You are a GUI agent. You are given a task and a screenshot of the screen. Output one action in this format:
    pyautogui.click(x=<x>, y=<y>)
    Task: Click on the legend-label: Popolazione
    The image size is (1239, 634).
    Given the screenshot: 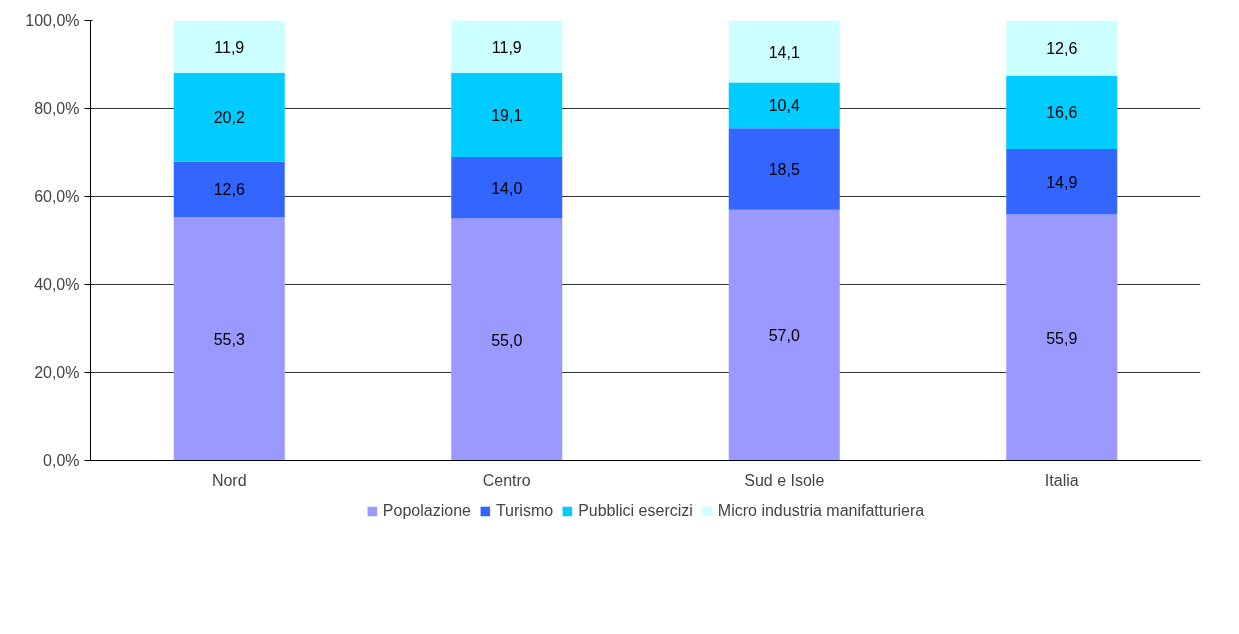 What is the action you would take?
    pyautogui.click(x=426, y=511)
    